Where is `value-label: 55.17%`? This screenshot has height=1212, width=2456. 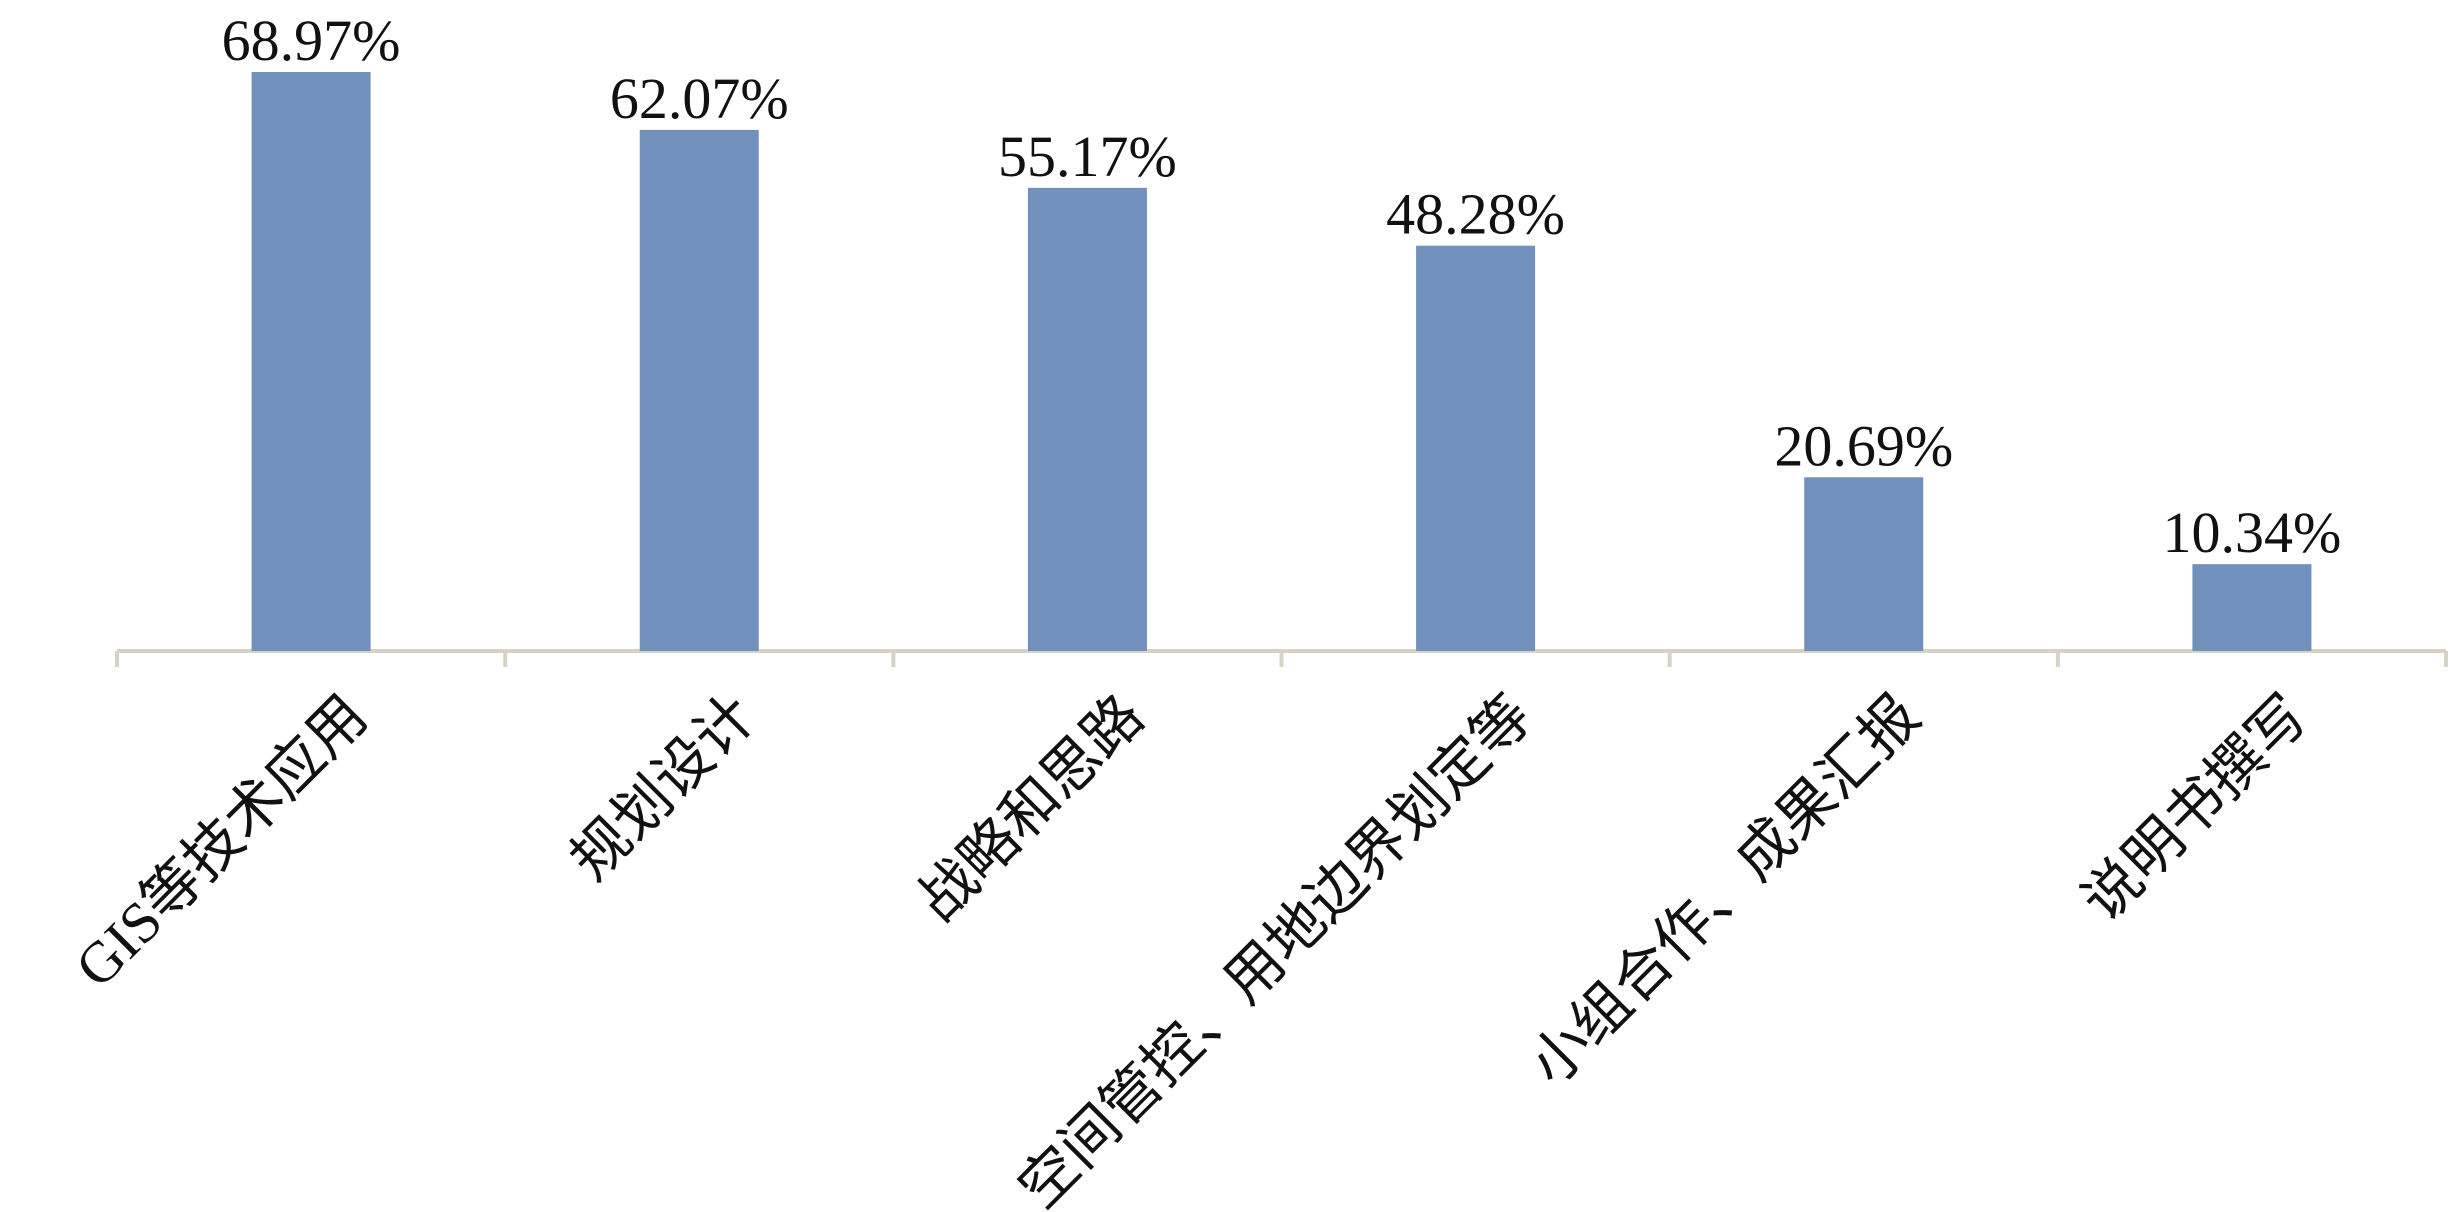 value-label: 55.17% is located at coordinates (1087, 156).